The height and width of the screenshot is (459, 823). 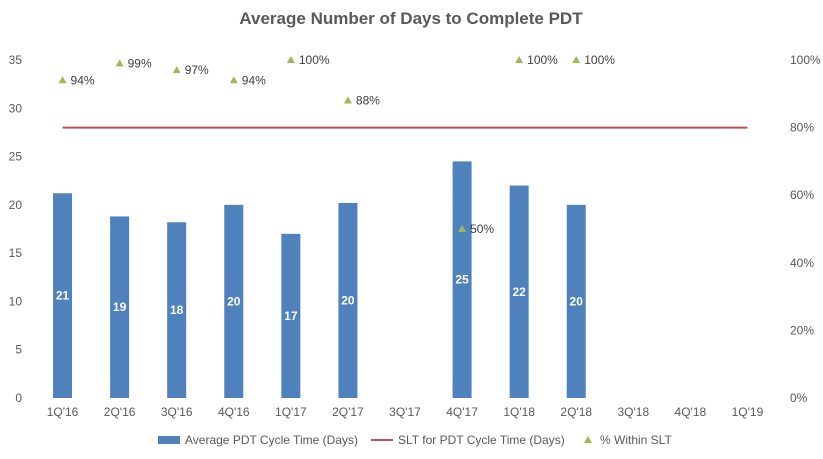 I want to click on bar-value-label: 19, so click(x=120, y=307).